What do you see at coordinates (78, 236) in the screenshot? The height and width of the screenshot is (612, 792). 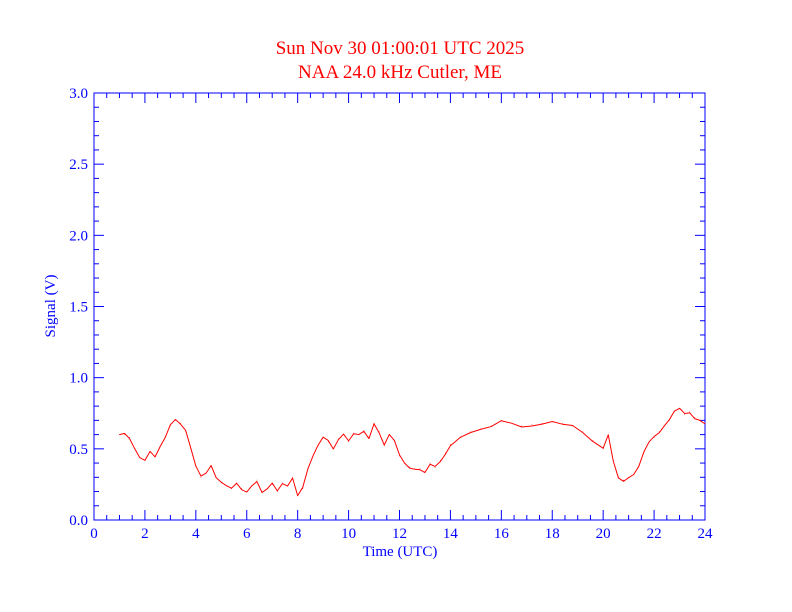 I see `y-tick-label: 2.0` at bounding box center [78, 236].